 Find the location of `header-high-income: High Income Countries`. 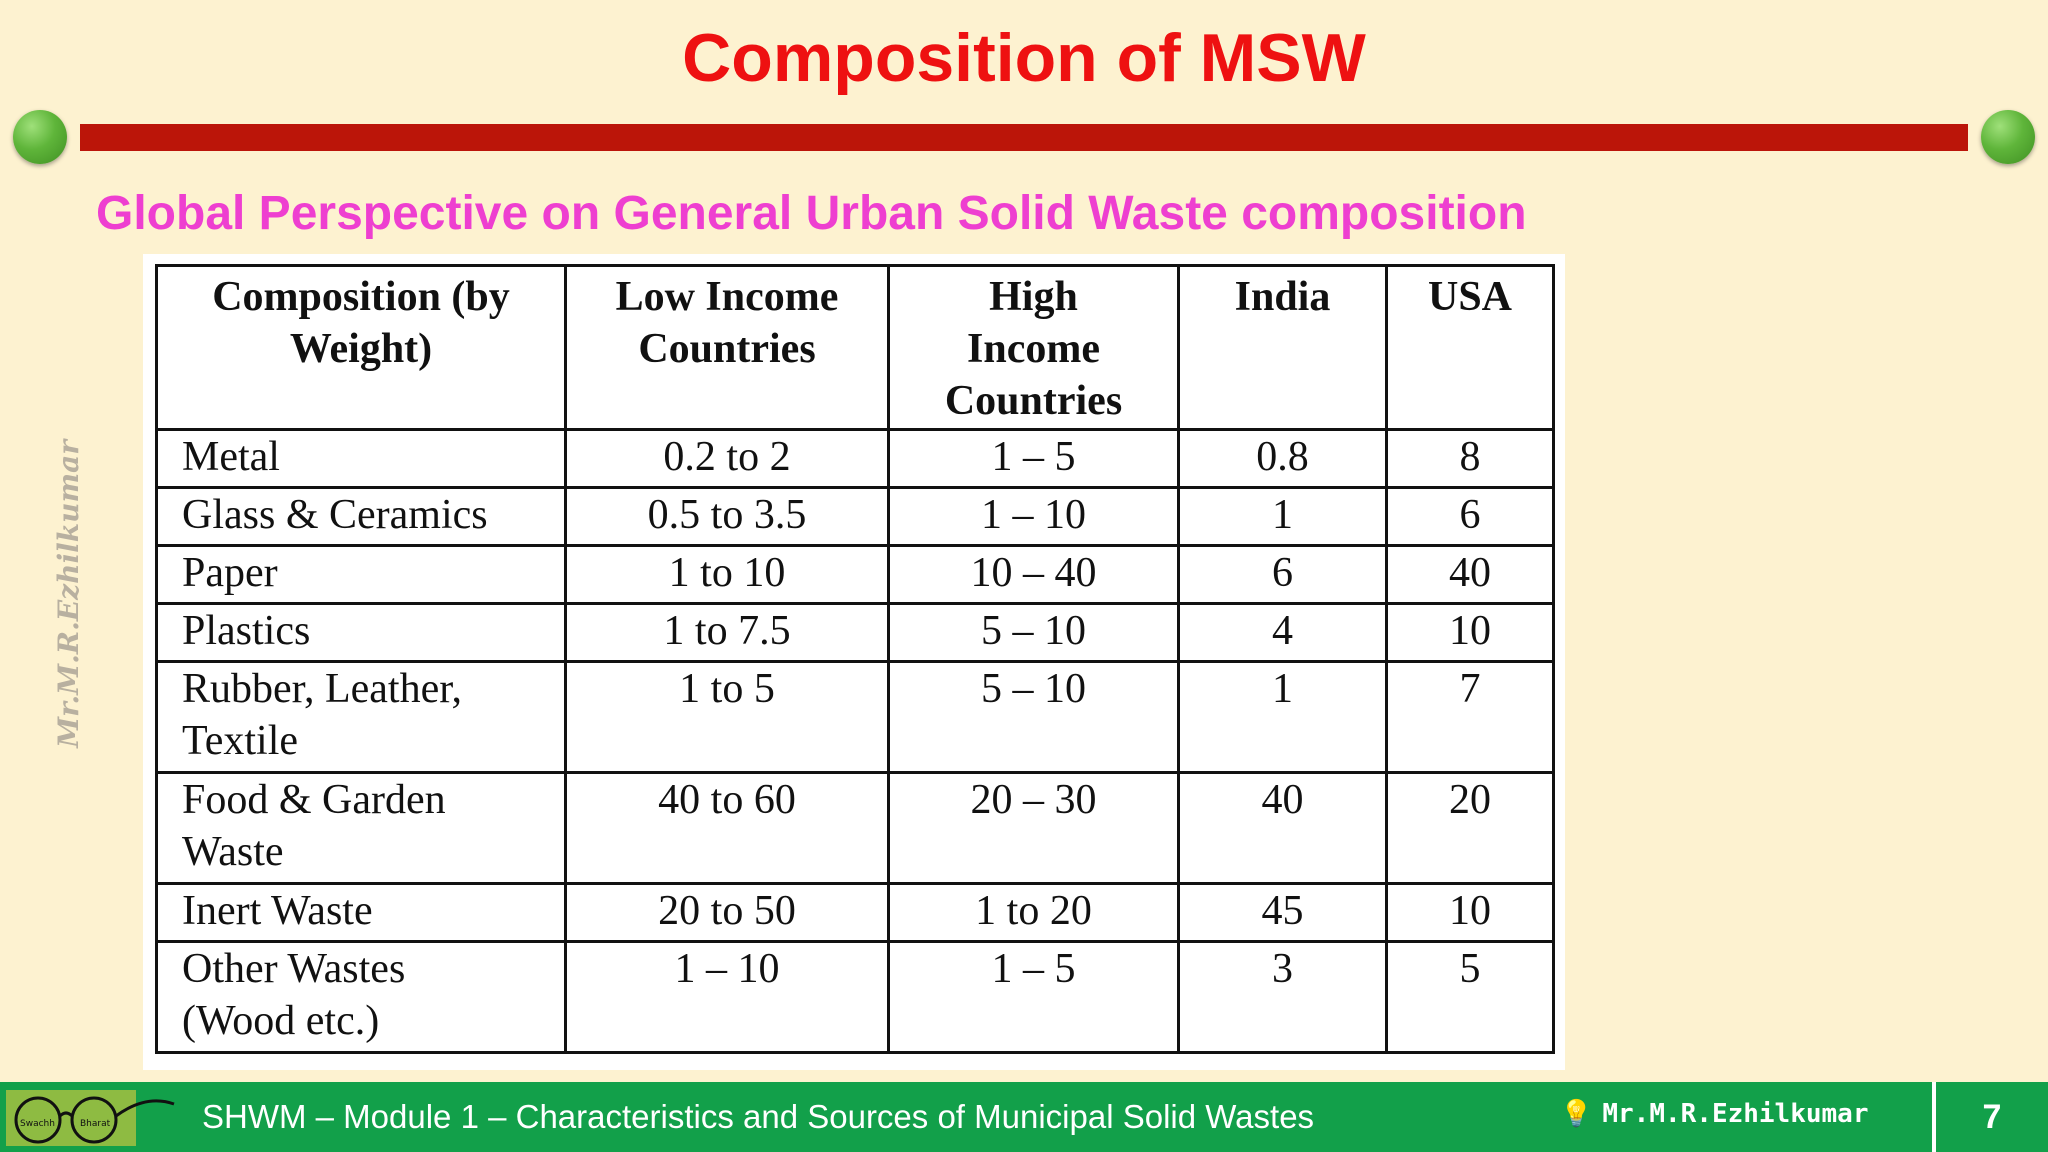

header-high-income: High Income Countries is located at coordinates (1033, 347).